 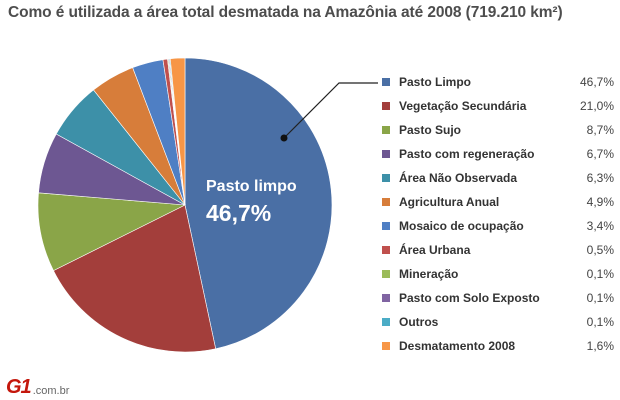 What do you see at coordinates (600, 226) in the screenshot?
I see `legend-value: 3,4%` at bounding box center [600, 226].